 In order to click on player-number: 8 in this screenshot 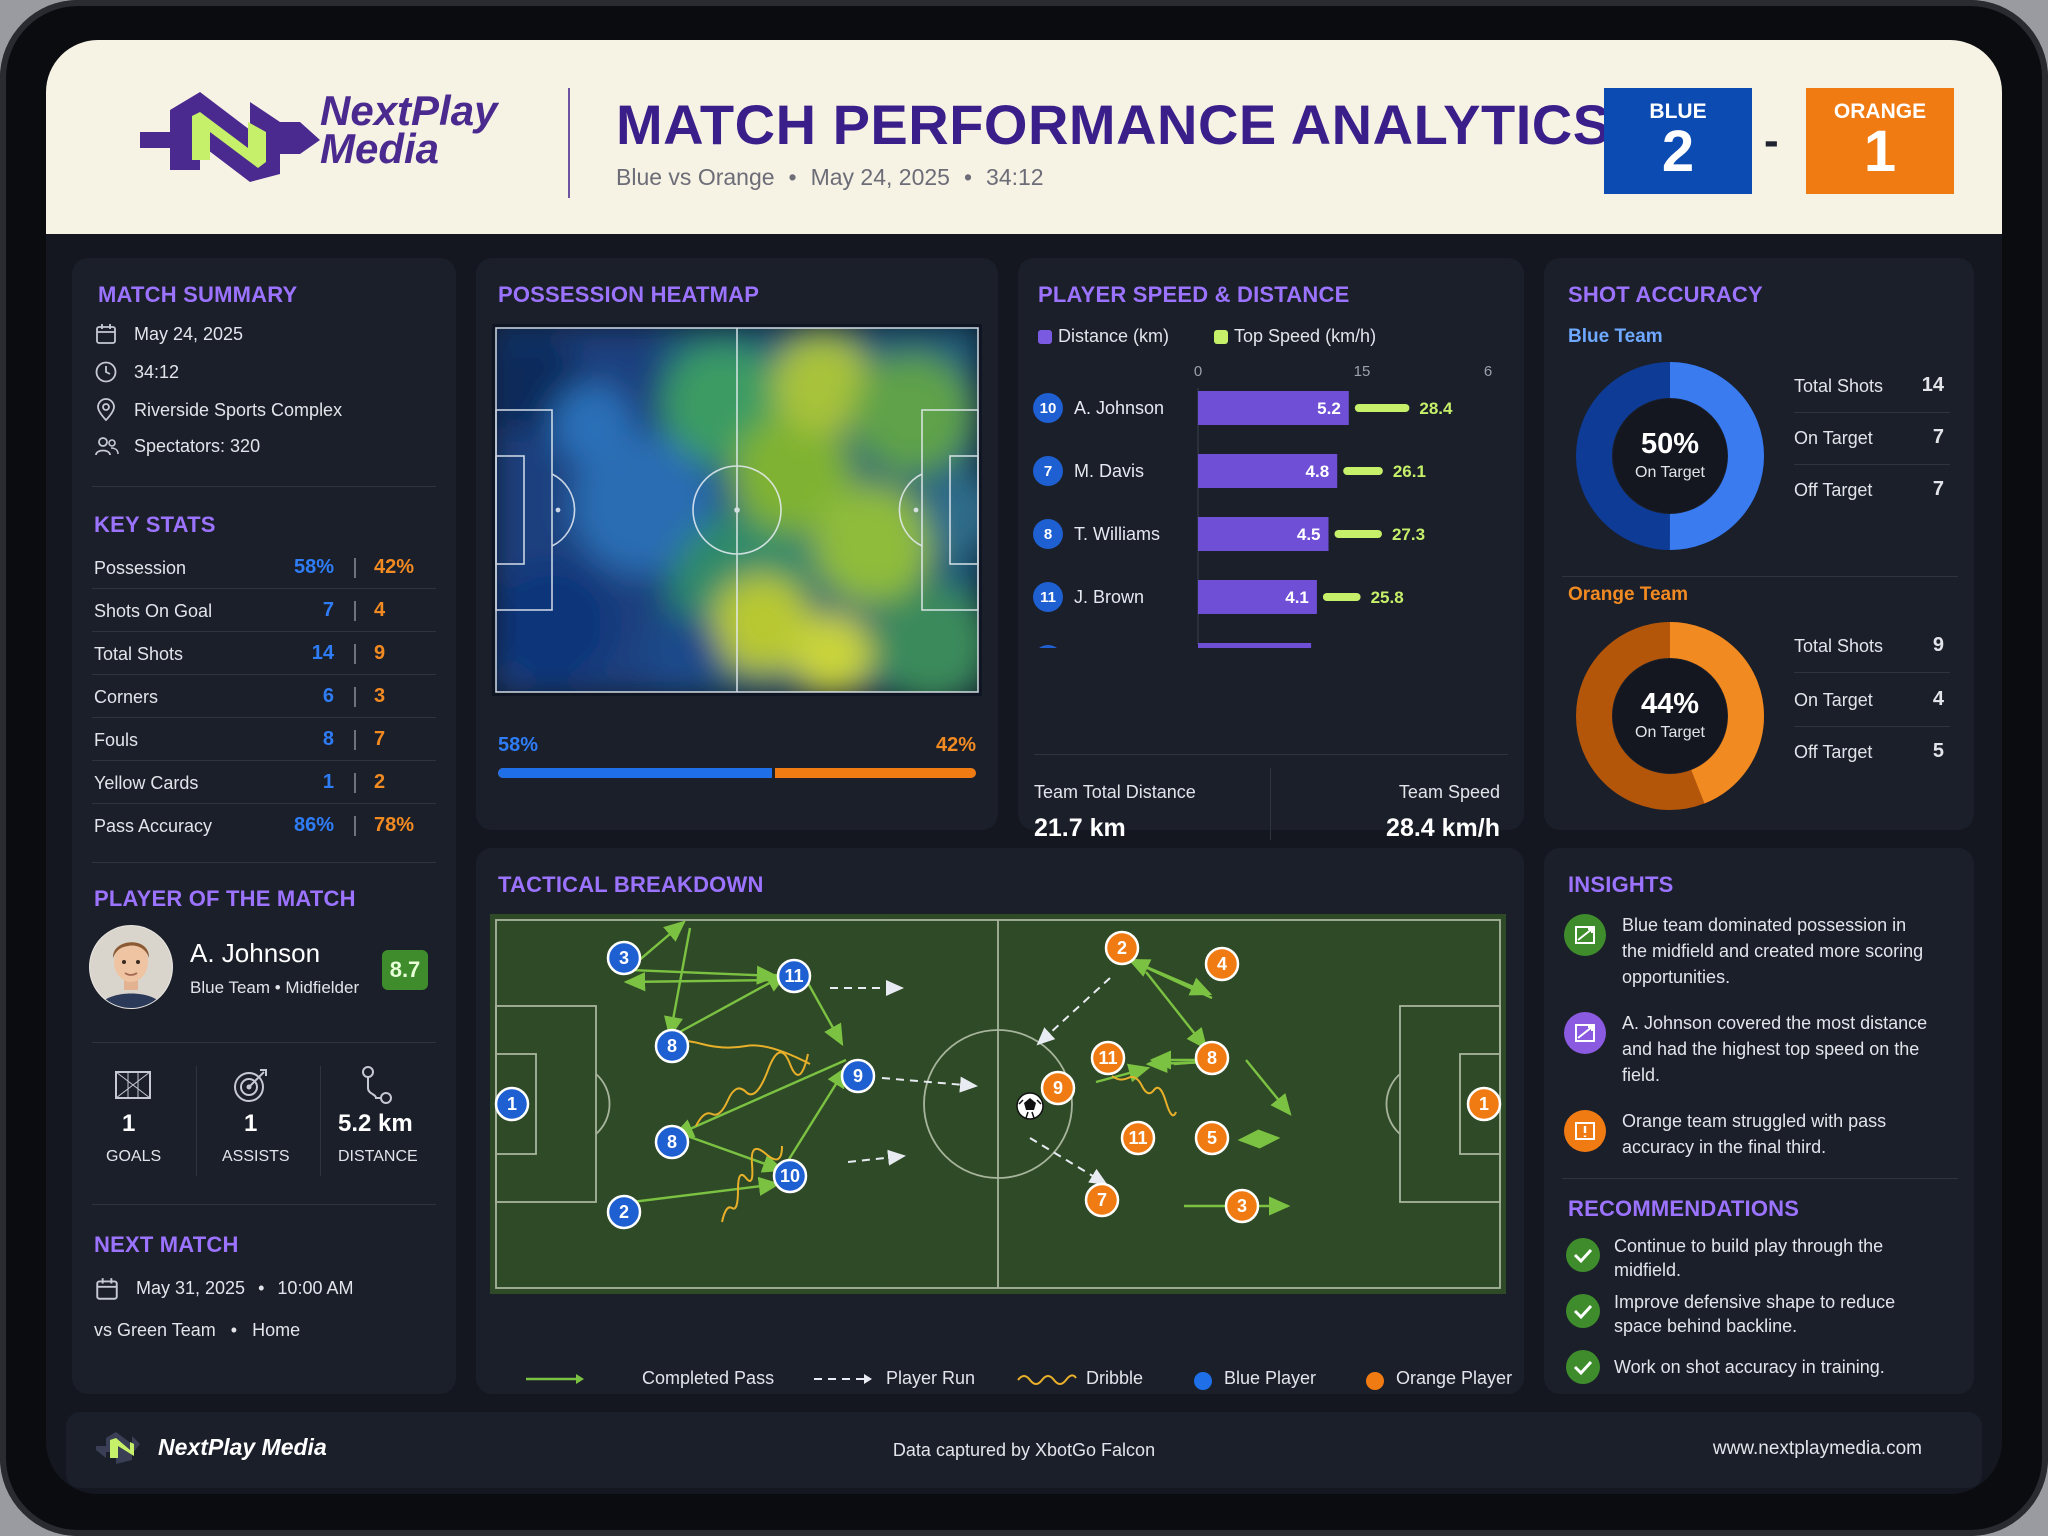, I will do `click(1048, 534)`.